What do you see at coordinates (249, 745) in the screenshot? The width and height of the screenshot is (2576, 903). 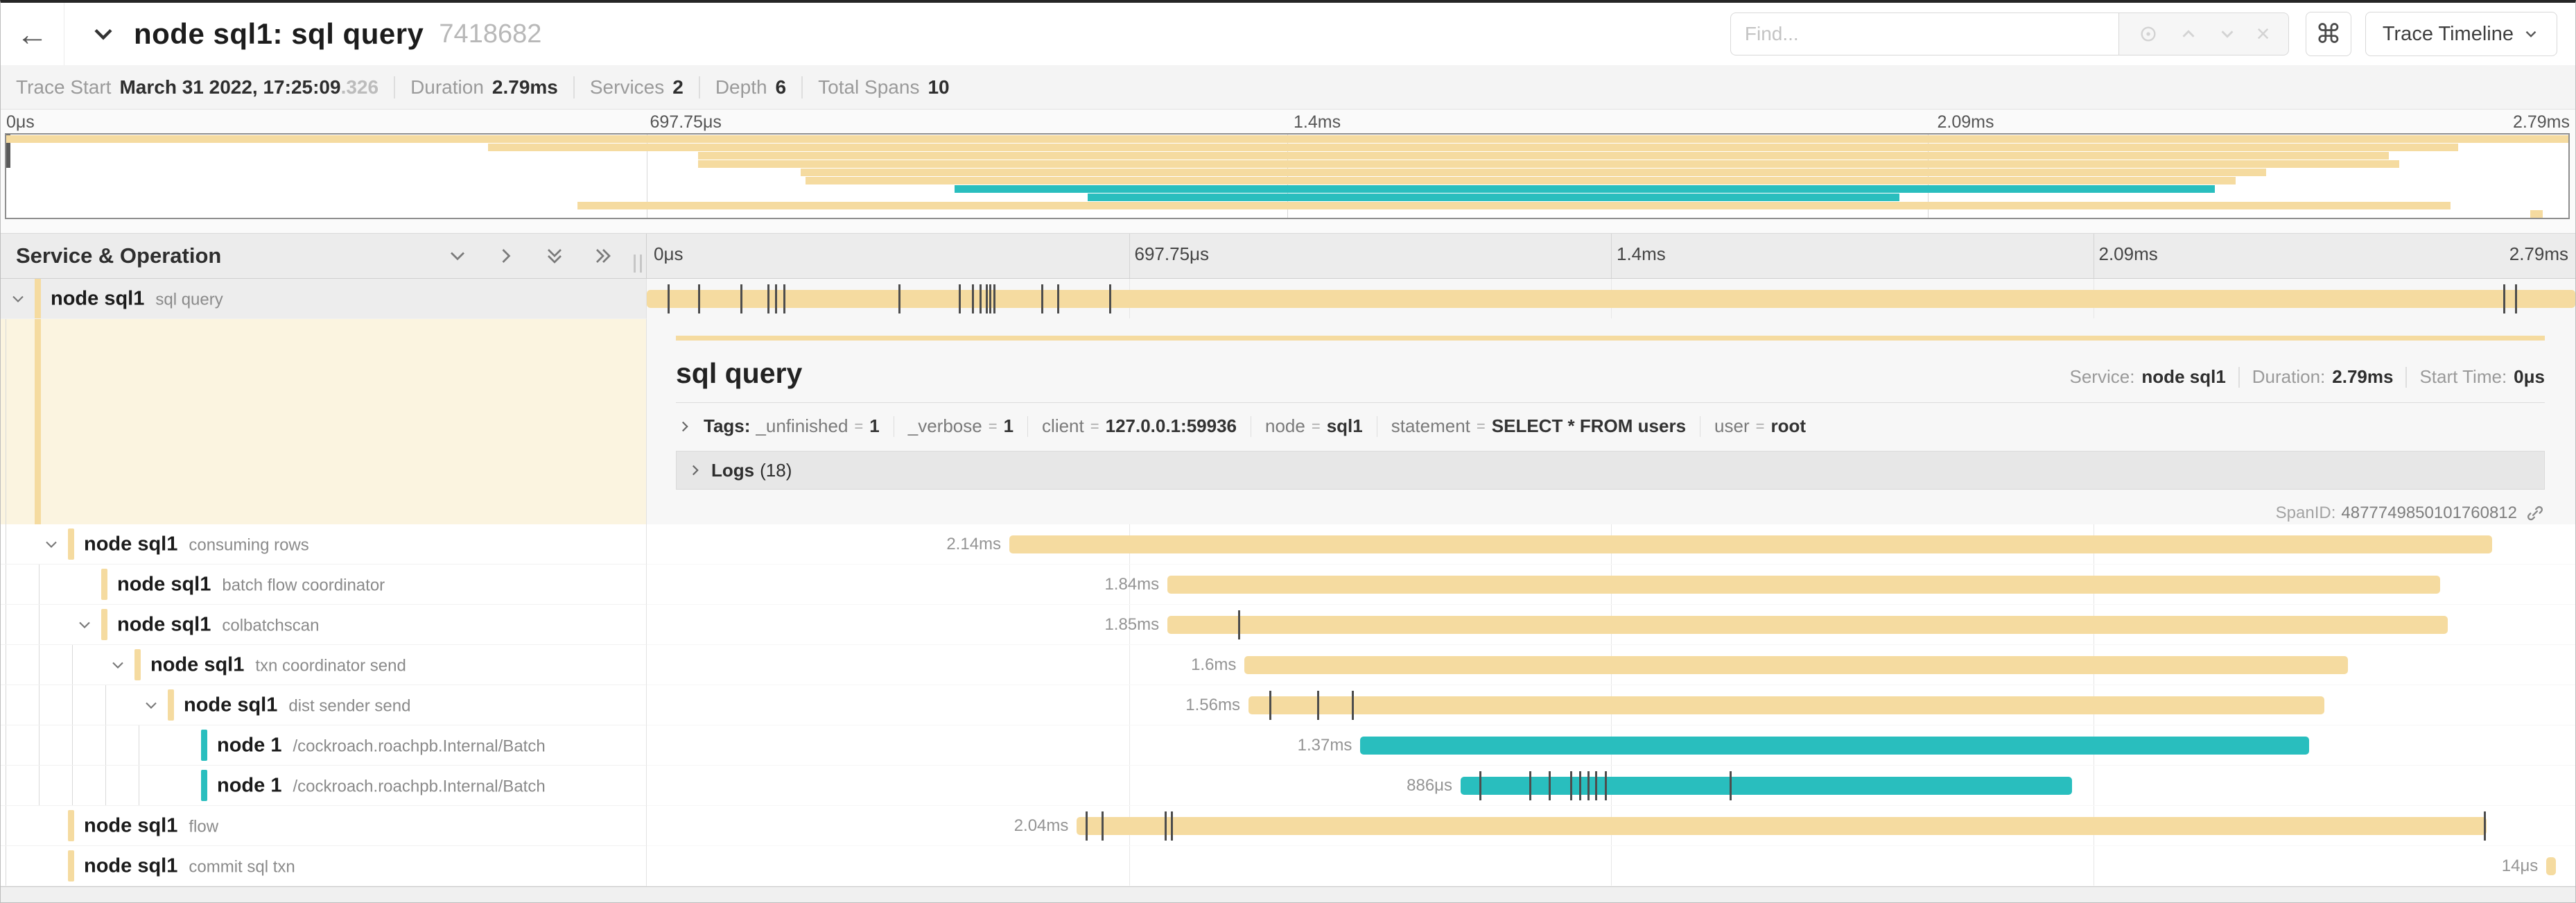 I see `service-name: node 1` at bounding box center [249, 745].